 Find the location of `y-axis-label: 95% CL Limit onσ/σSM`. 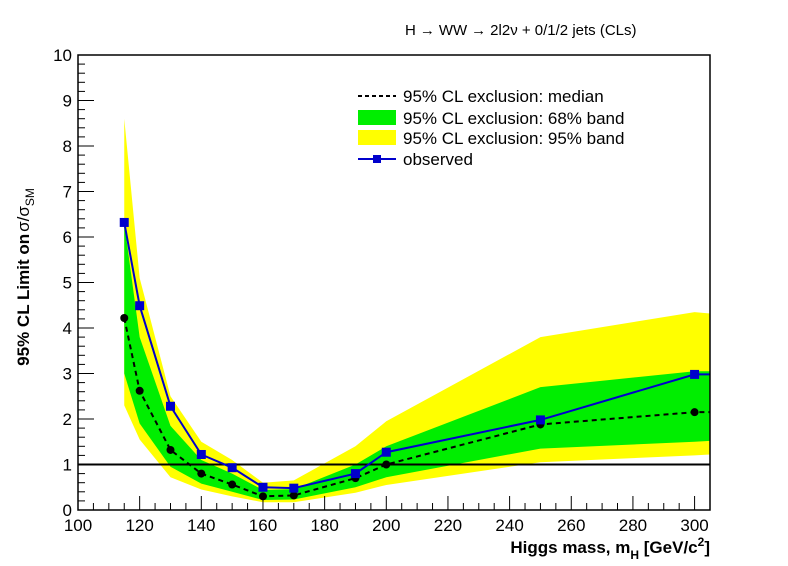

y-axis-label: 95% CL Limit onσ/σSM is located at coordinates (25, 277).